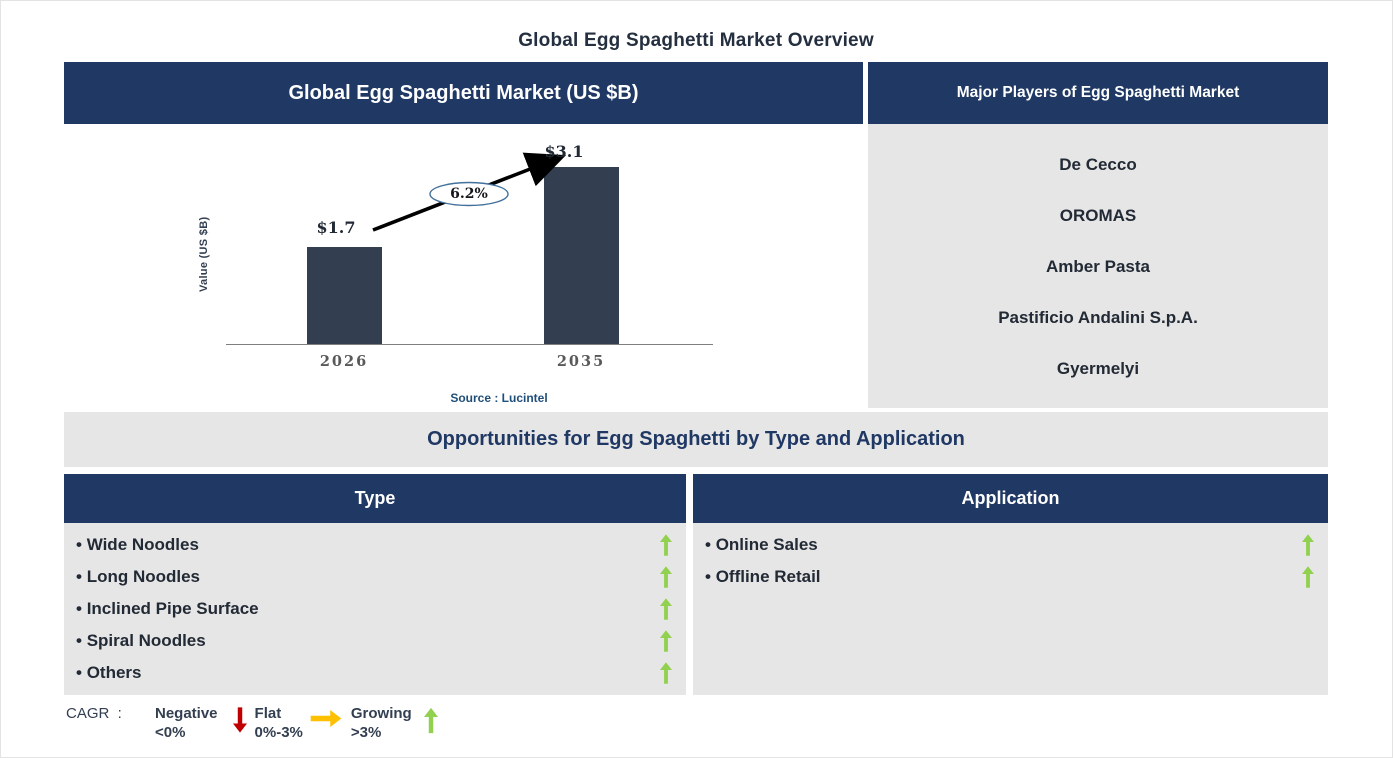 The image size is (1393, 758). I want to click on list-item: Offline Retail, so click(1010, 577).